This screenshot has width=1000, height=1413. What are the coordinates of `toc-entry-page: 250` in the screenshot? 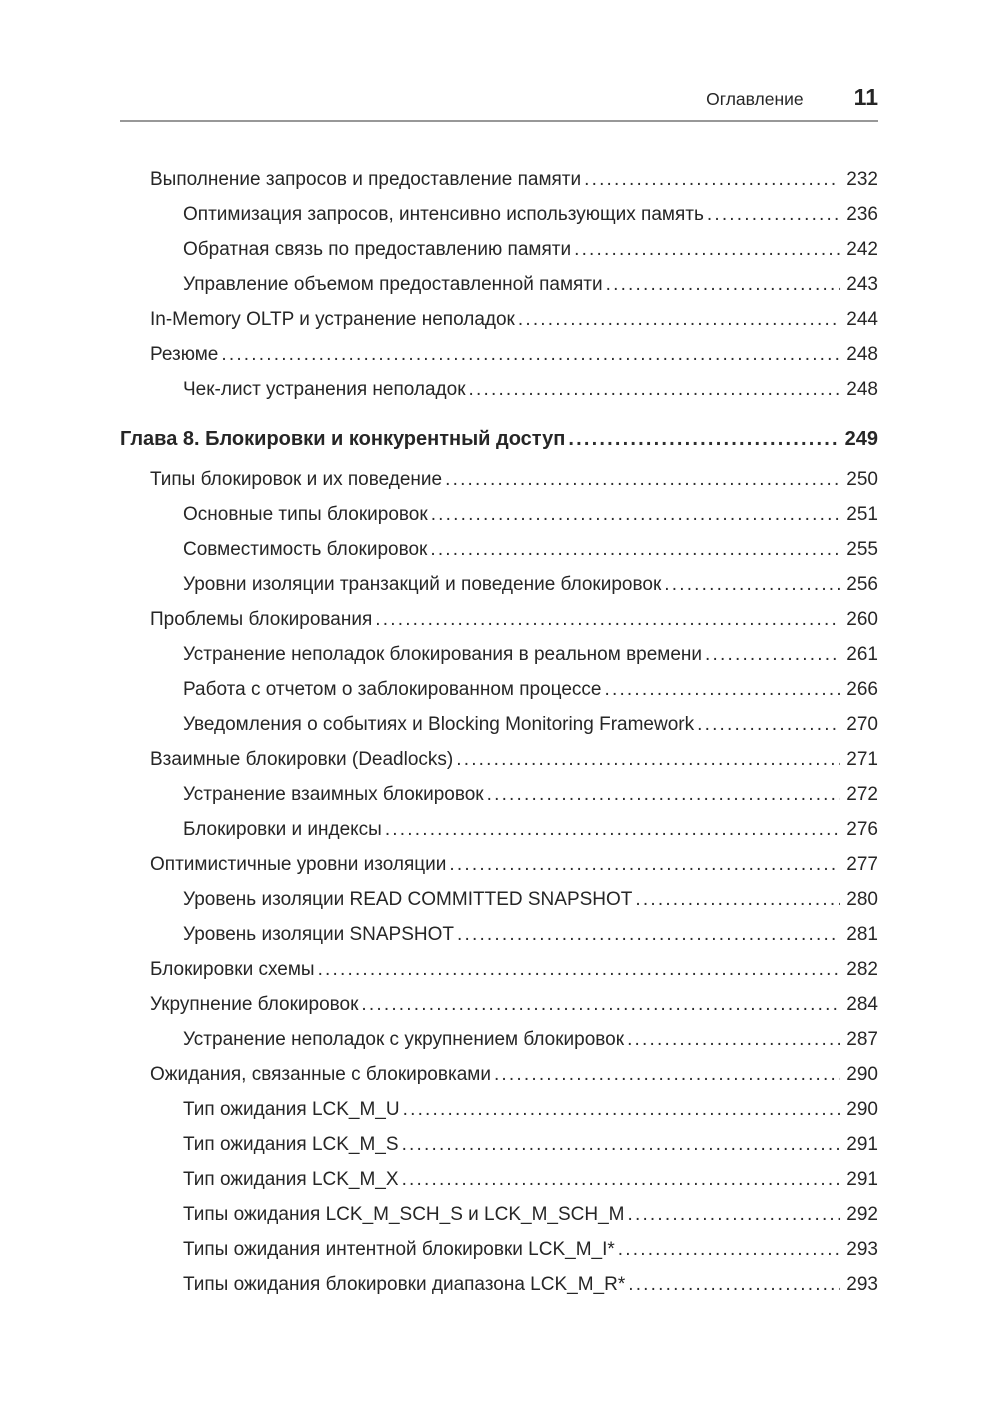 It's located at (862, 479).